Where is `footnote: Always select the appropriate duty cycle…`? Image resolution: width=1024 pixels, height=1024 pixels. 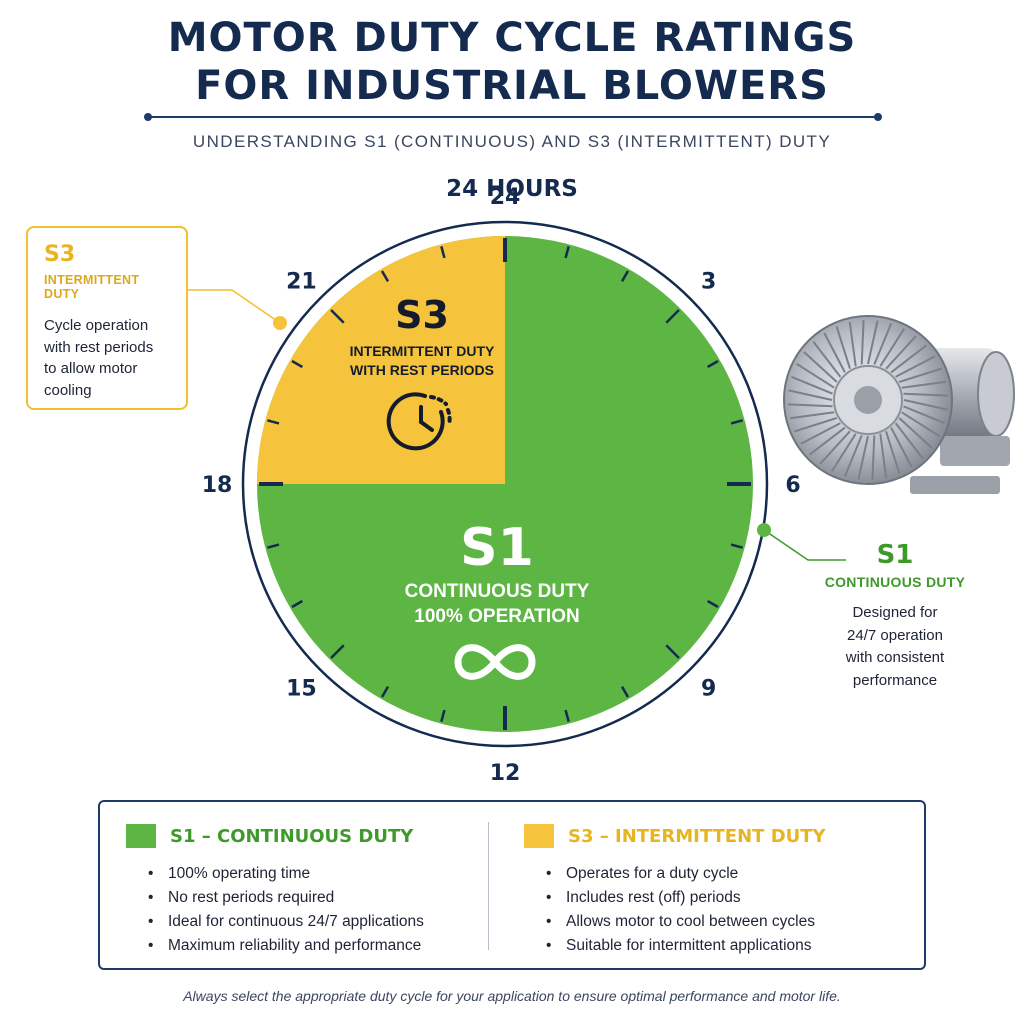 footnote: Always select the appropriate duty cycle… is located at coordinates (512, 996).